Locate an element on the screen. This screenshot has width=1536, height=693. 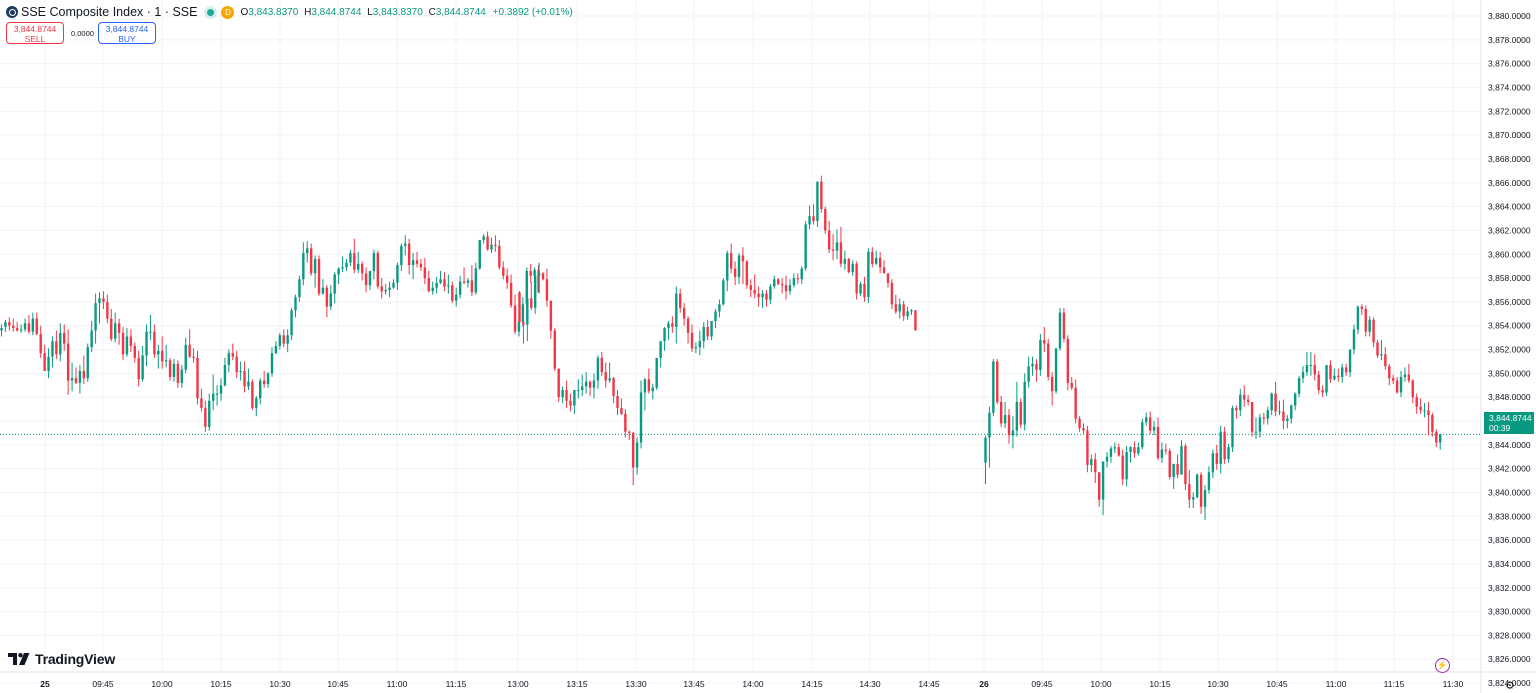
data-delay-badge: D is located at coordinates (228, 12).